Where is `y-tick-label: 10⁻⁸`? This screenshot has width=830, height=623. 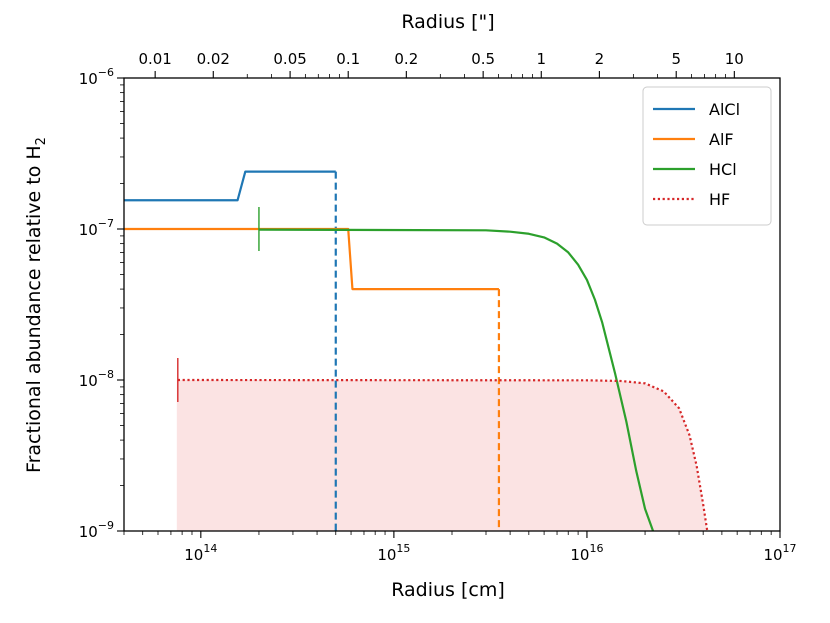
y-tick-label: 10⁻⁸ is located at coordinates (96, 379).